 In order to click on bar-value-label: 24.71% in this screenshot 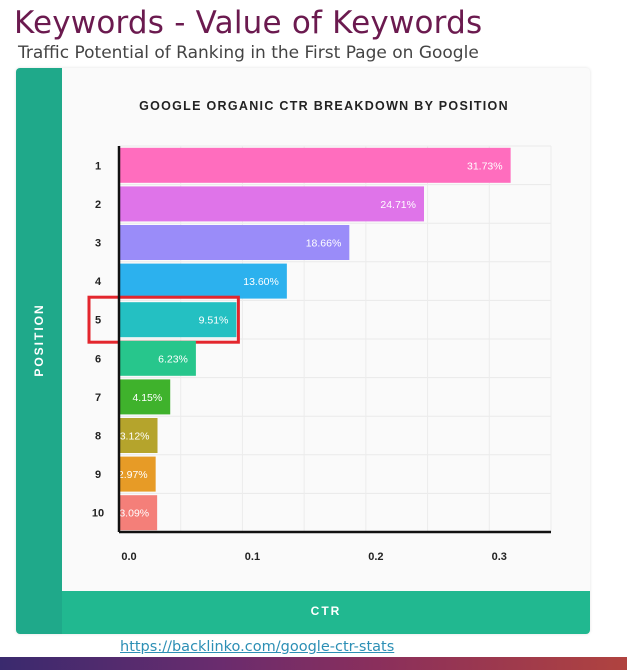, I will do `click(398, 205)`.